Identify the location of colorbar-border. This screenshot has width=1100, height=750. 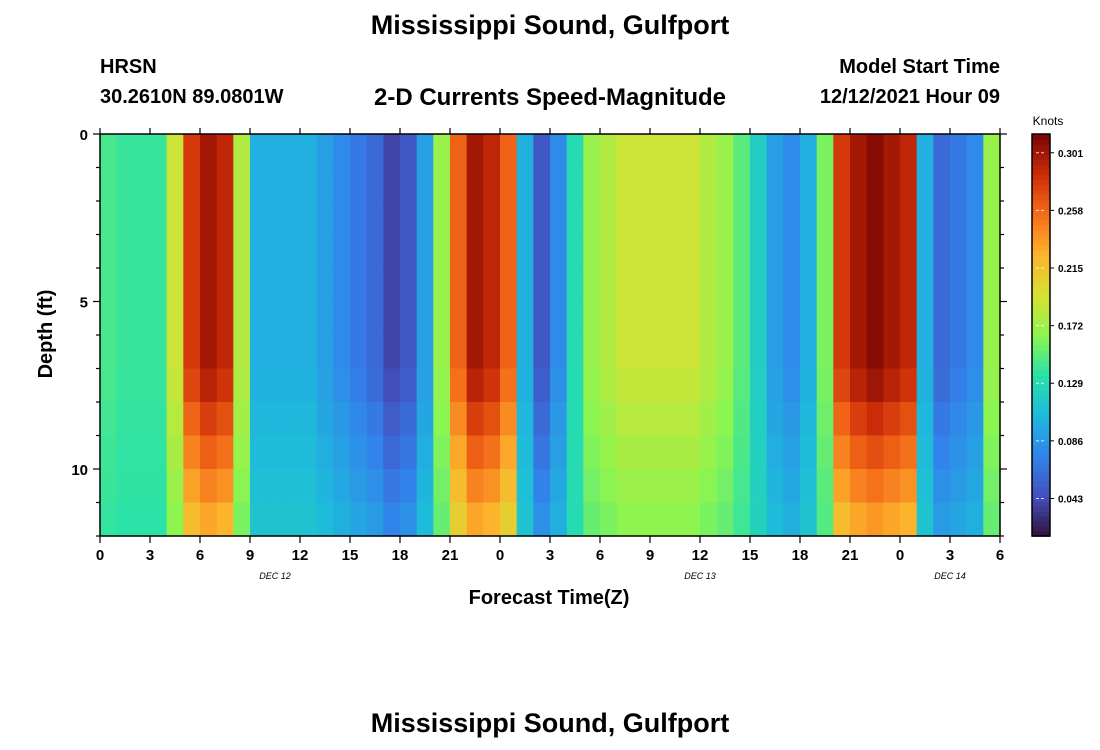
(1041, 335).